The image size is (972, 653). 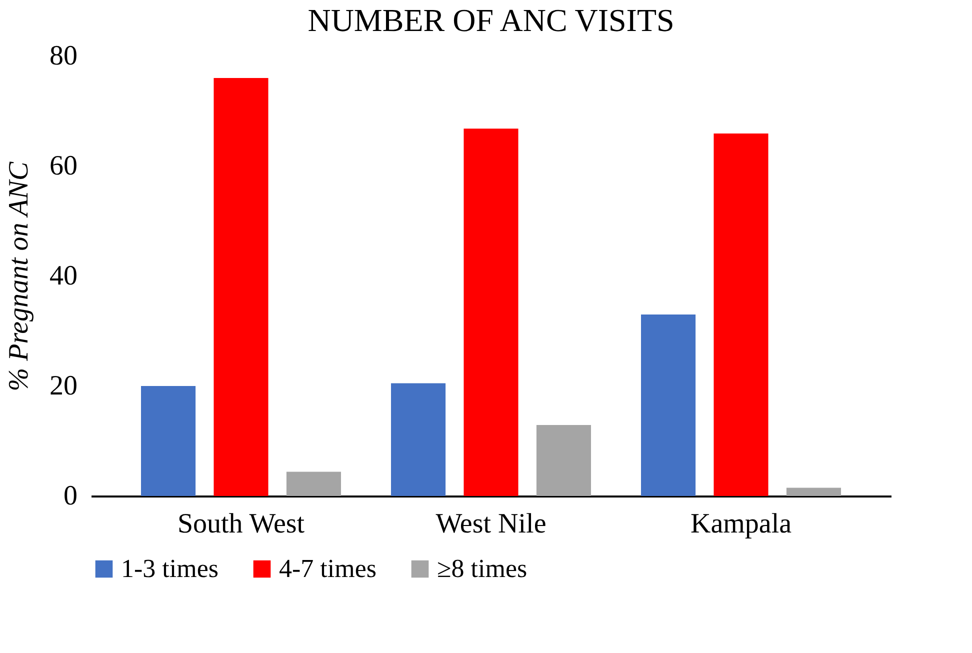 What do you see at coordinates (169, 568) in the screenshot?
I see `legend-label: 1-3 times` at bounding box center [169, 568].